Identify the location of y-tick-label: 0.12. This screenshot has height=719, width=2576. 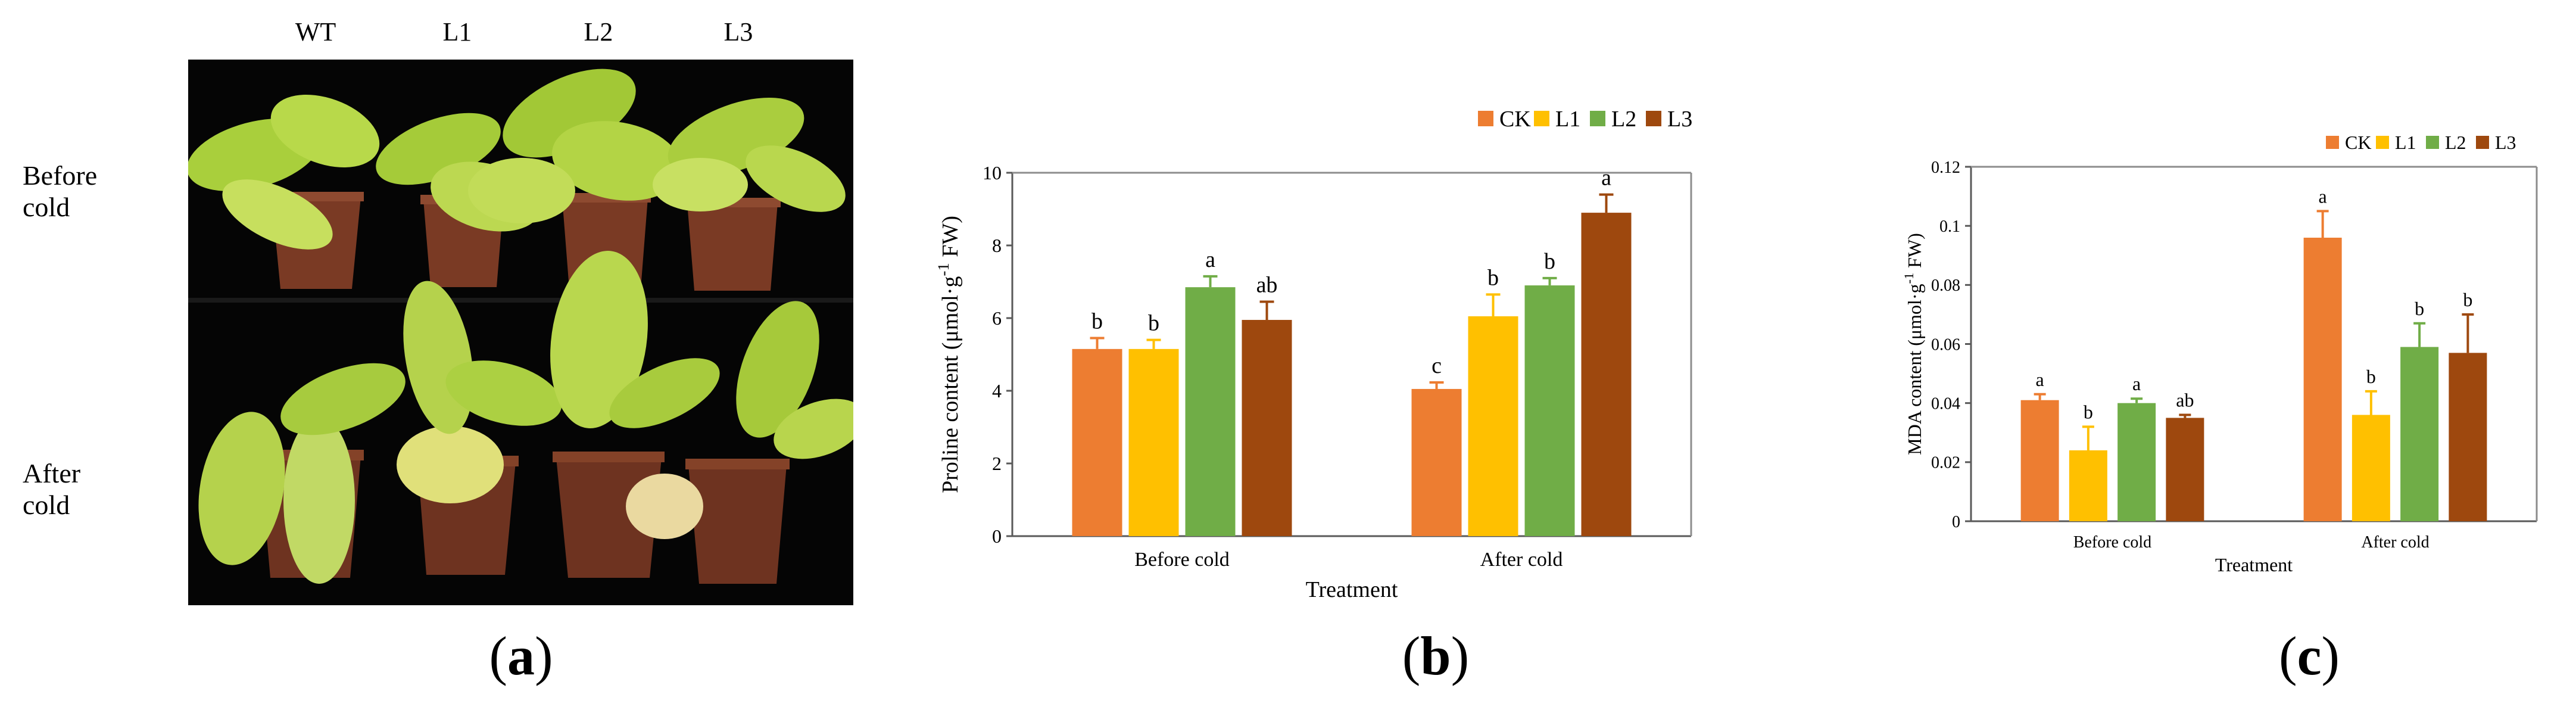
(1946, 167).